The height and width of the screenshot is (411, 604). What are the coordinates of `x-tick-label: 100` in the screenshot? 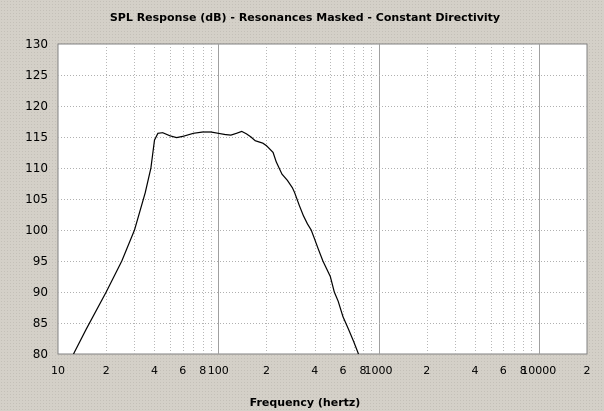 It's located at (218, 370).